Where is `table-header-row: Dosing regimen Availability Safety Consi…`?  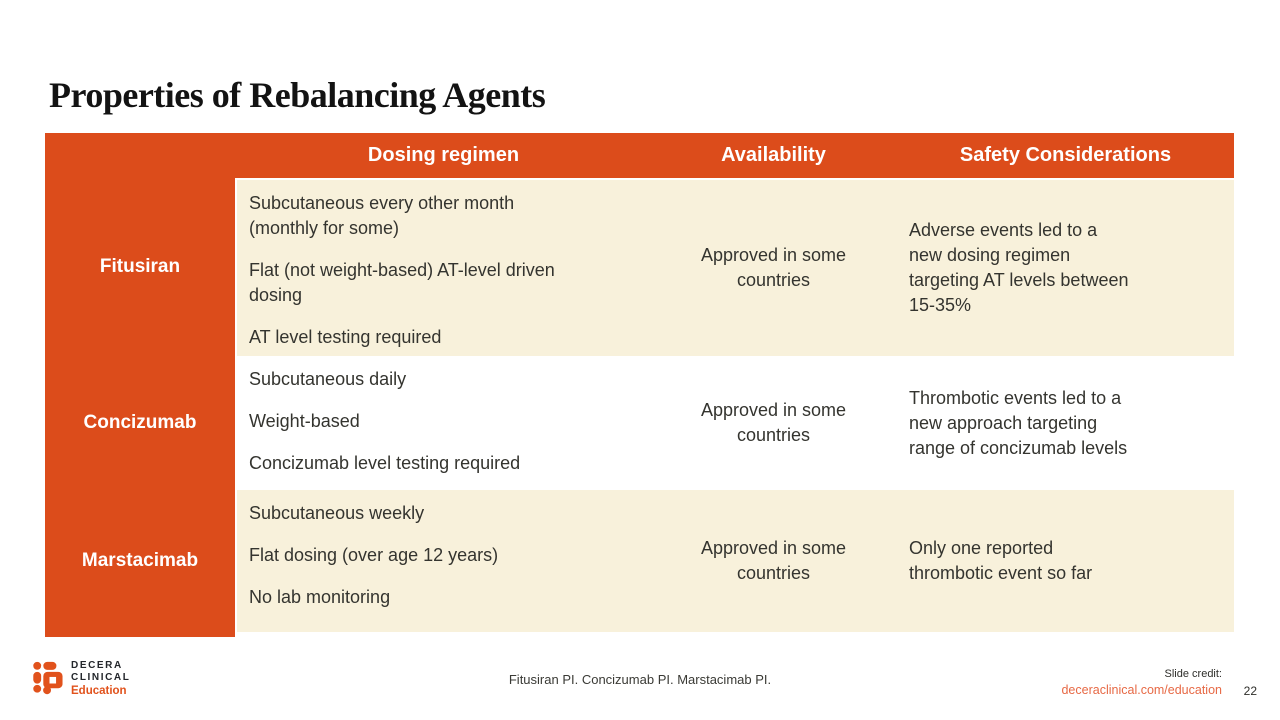 table-header-row: Dosing regimen Availability Safety Consi… is located at coordinates (639, 155).